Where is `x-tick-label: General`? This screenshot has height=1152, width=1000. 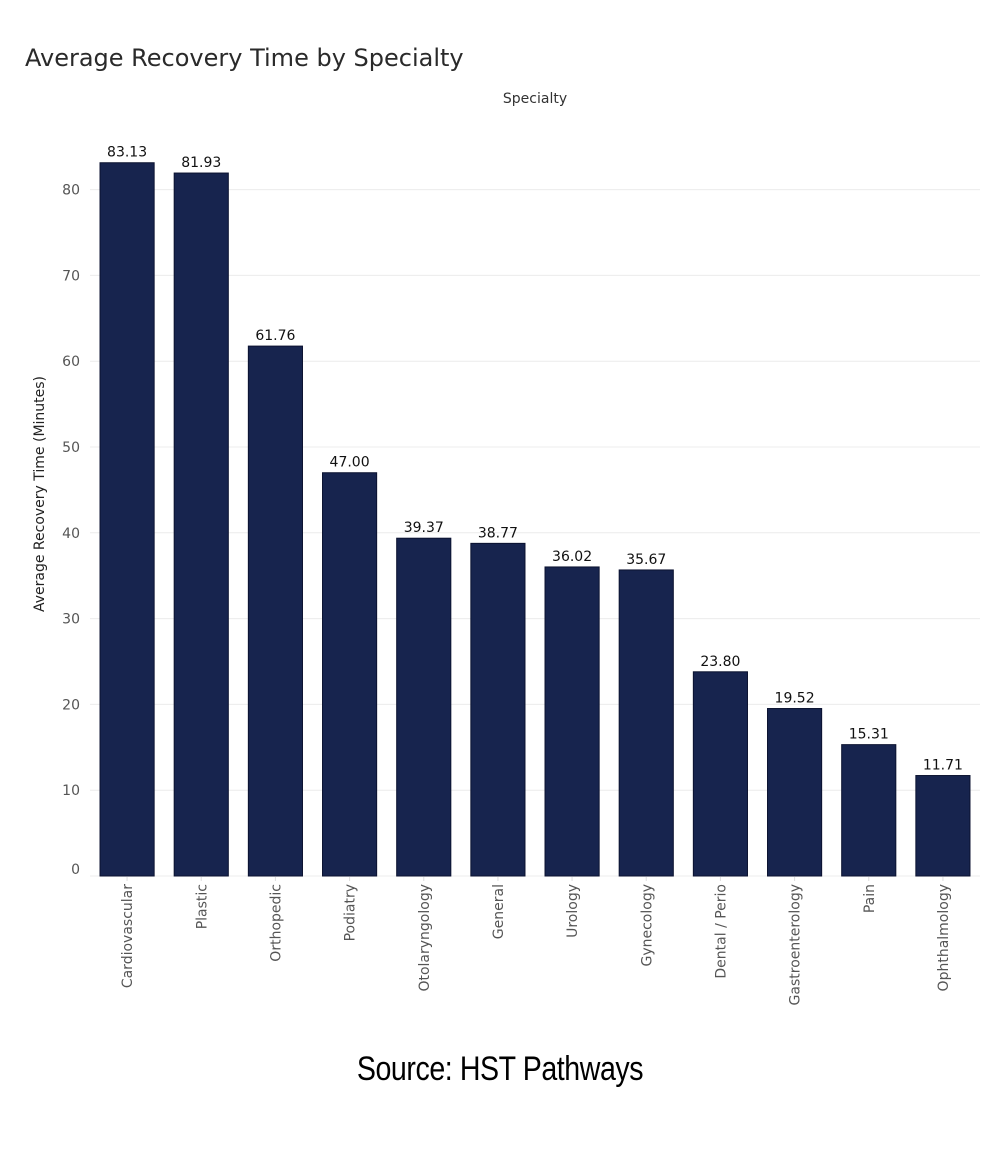 x-tick-label: General is located at coordinates (499, 911).